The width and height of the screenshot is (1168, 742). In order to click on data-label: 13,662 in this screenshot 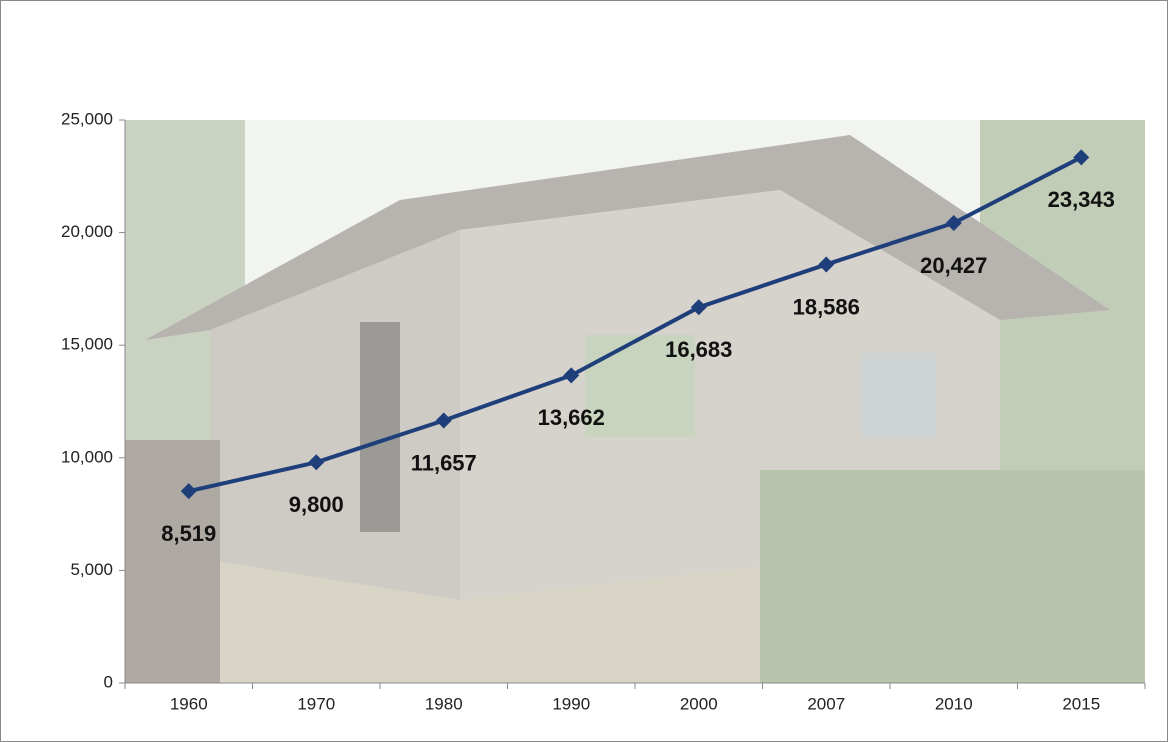, I will do `click(571, 417)`.